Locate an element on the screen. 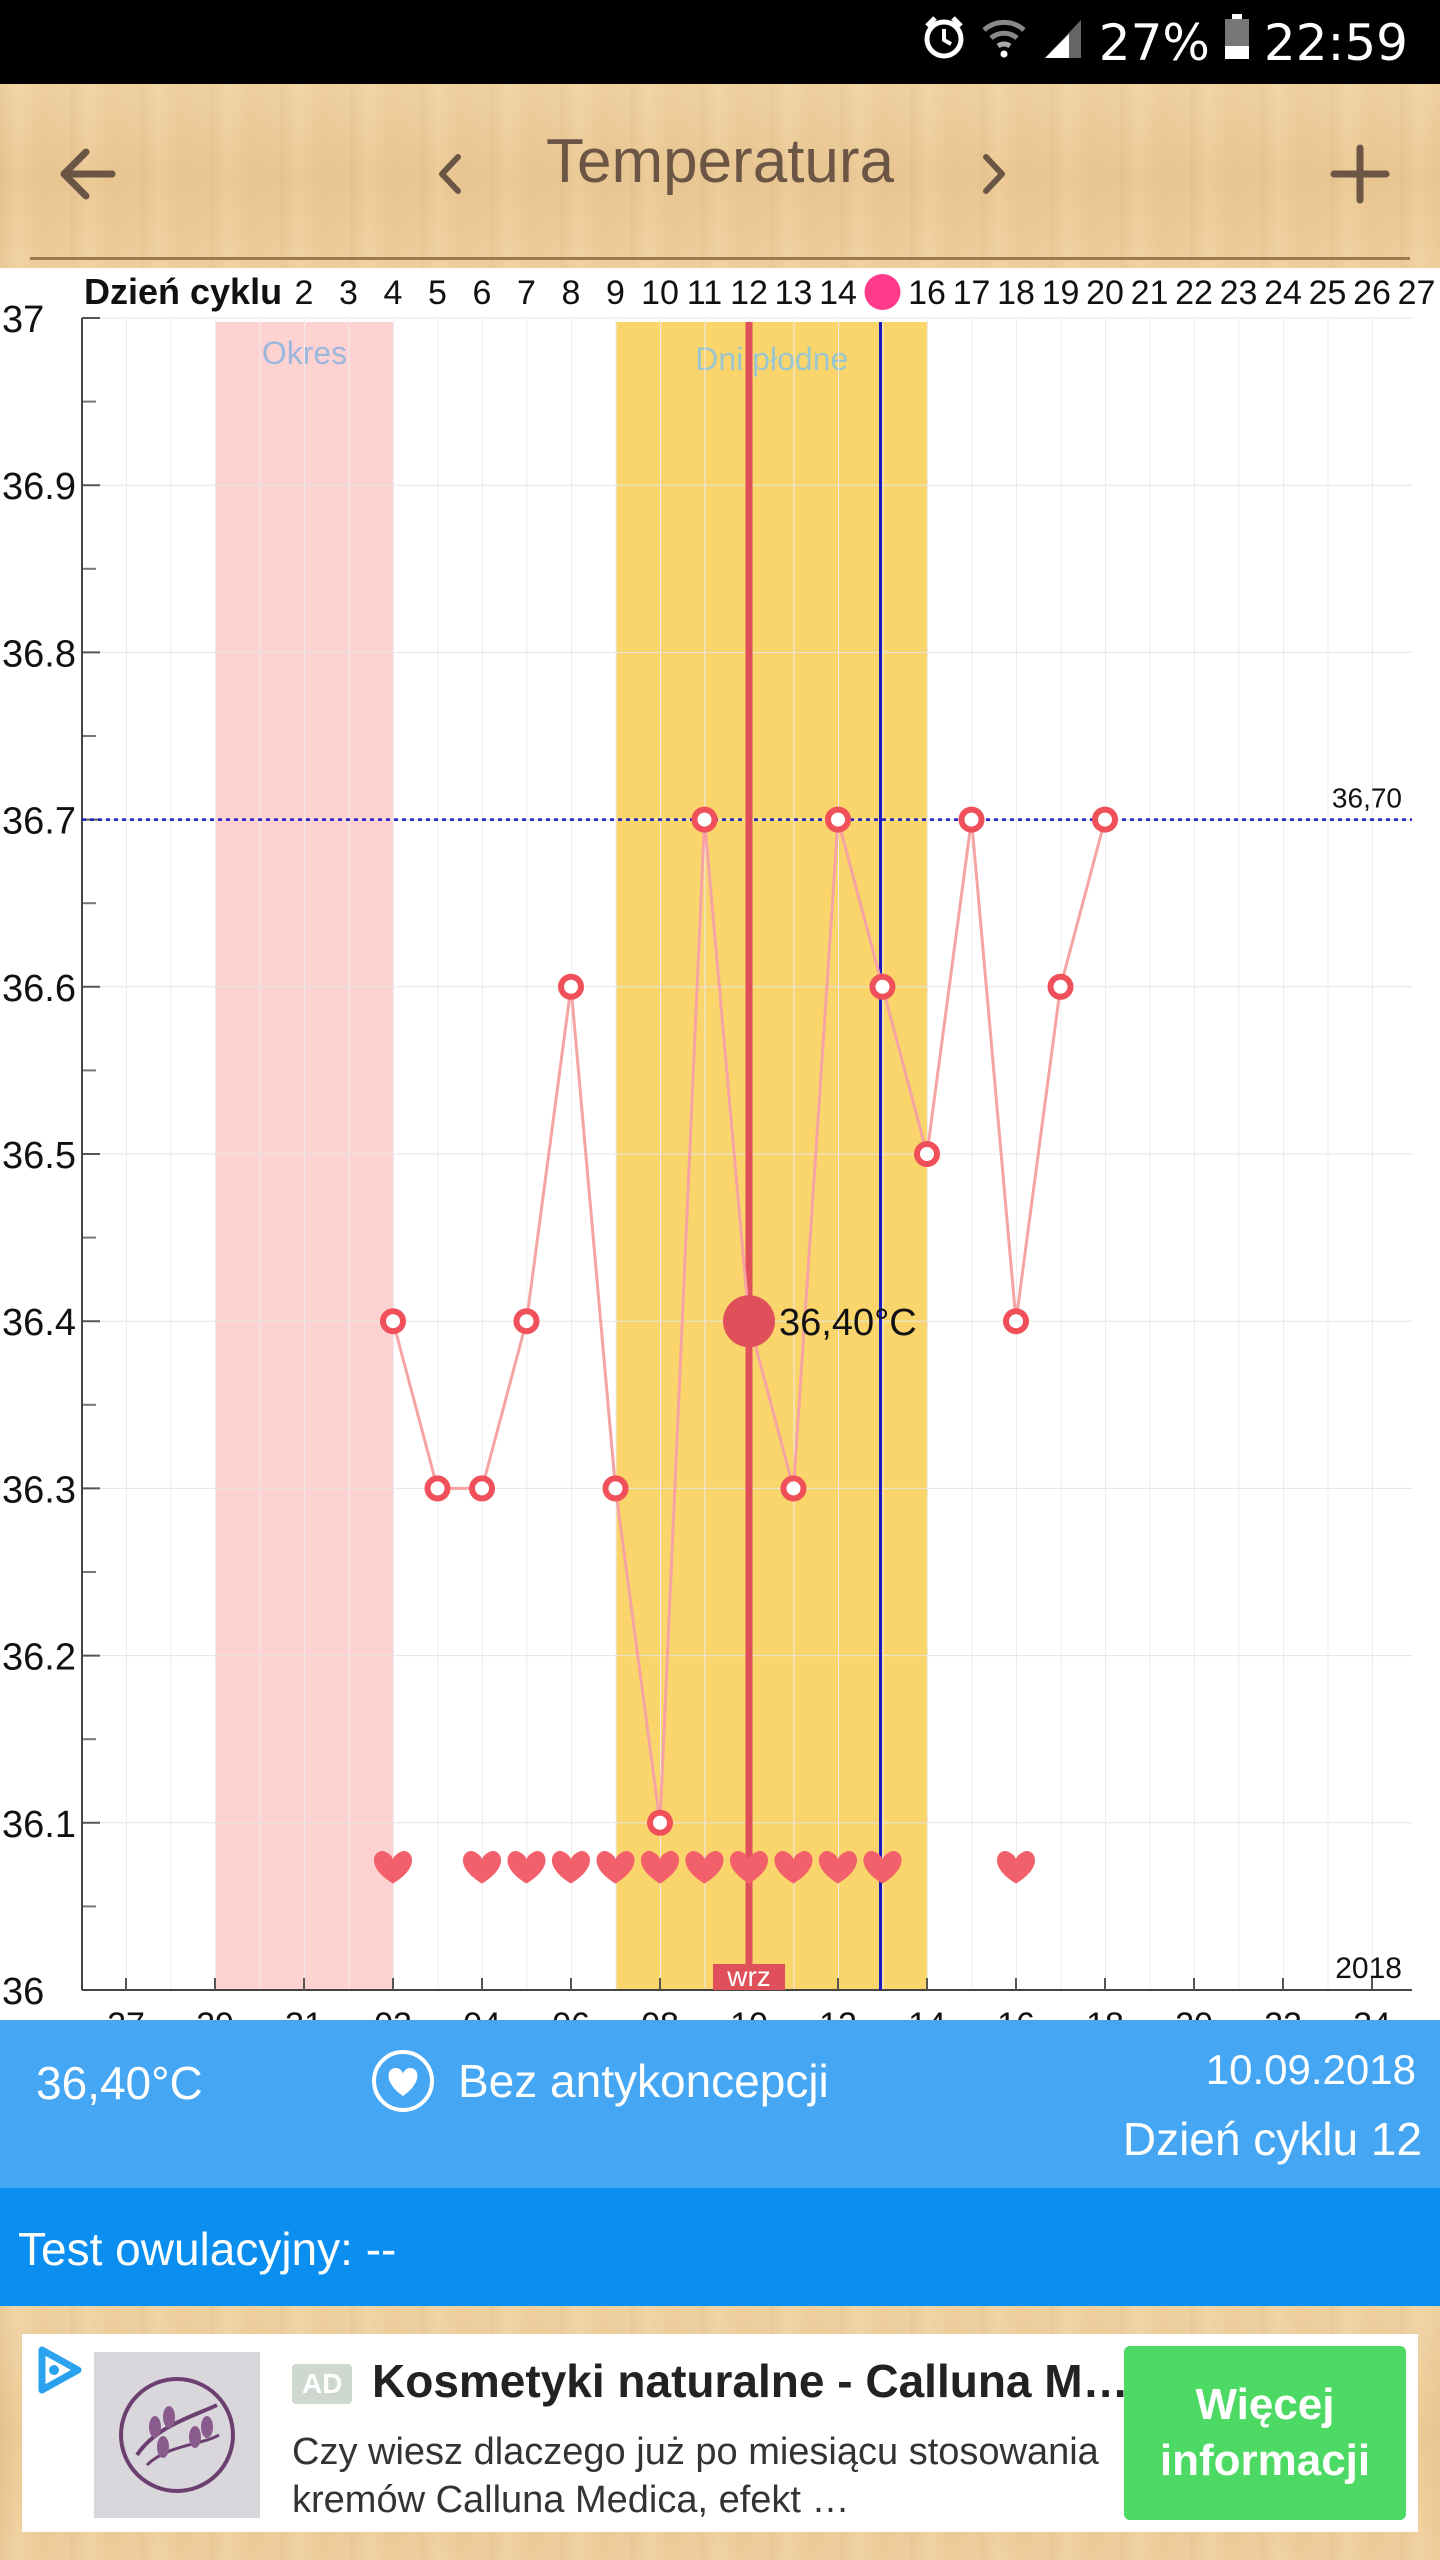 This screenshot has height=2560, width=1440. cycle-day-label: 14 is located at coordinates (838, 293).